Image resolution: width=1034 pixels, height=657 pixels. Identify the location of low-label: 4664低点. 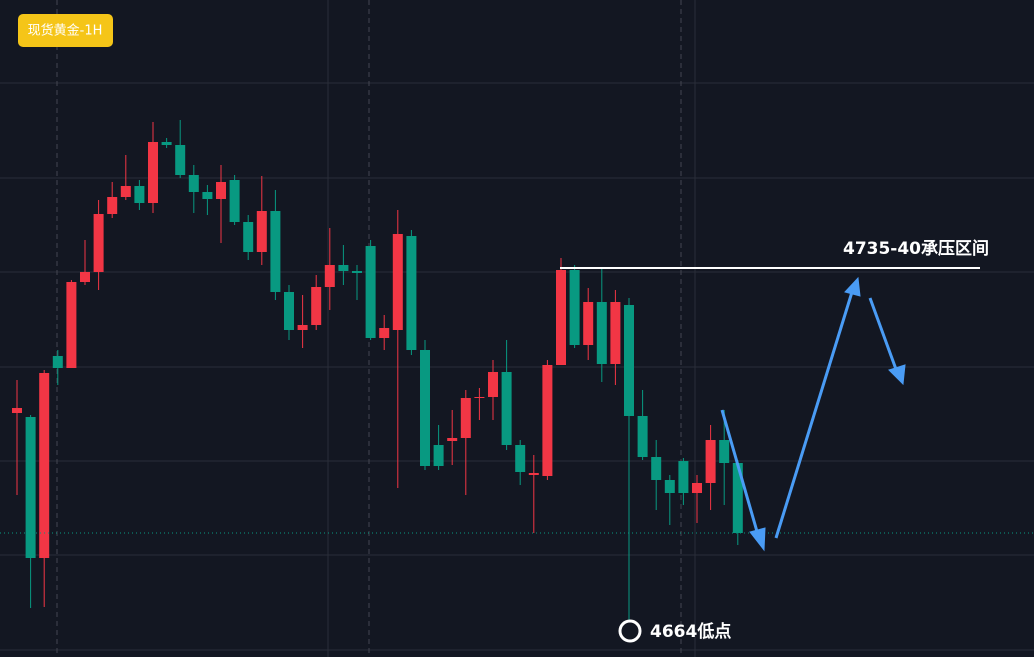
(690, 631).